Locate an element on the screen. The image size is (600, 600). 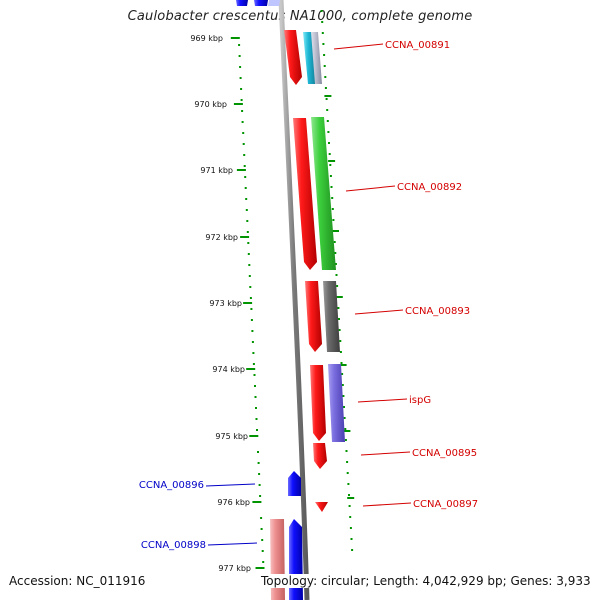
gene-feature-ccna-00892-red is located at coordinates (305, 194).